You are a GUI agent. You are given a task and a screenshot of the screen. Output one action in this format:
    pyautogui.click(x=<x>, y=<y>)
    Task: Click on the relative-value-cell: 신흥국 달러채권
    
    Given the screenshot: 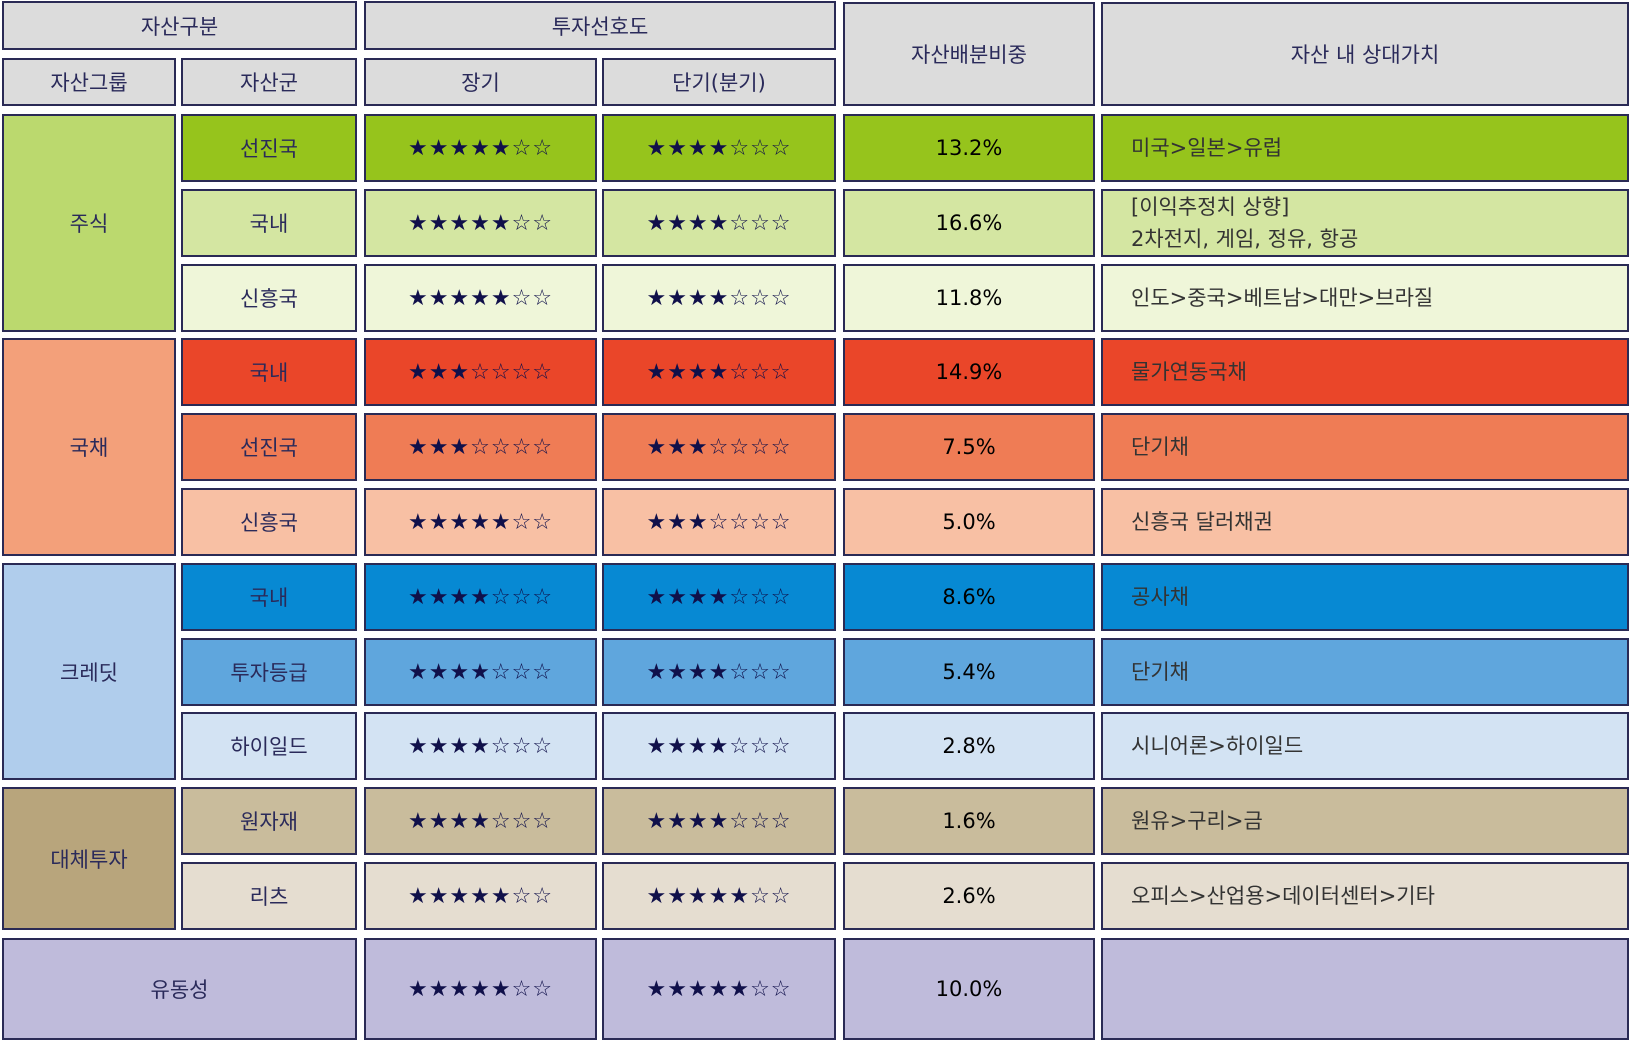 What is the action you would take?
    pyautogui.click(x=1365, y=522)
    